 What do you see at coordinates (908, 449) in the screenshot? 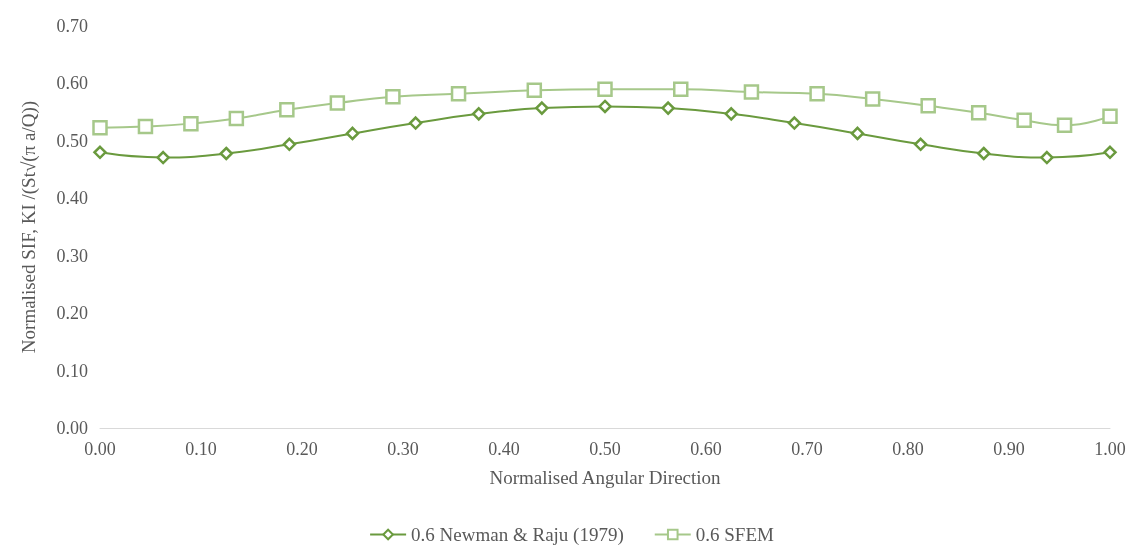
I see `x-tick-label: 0.80` at bounding box center [908, 449].